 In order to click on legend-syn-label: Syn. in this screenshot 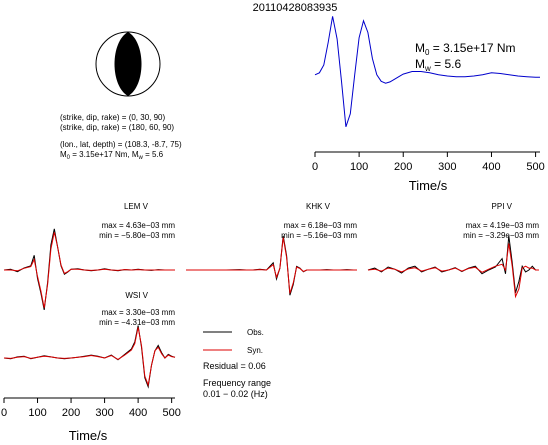, I will do `click(255, 350)`.